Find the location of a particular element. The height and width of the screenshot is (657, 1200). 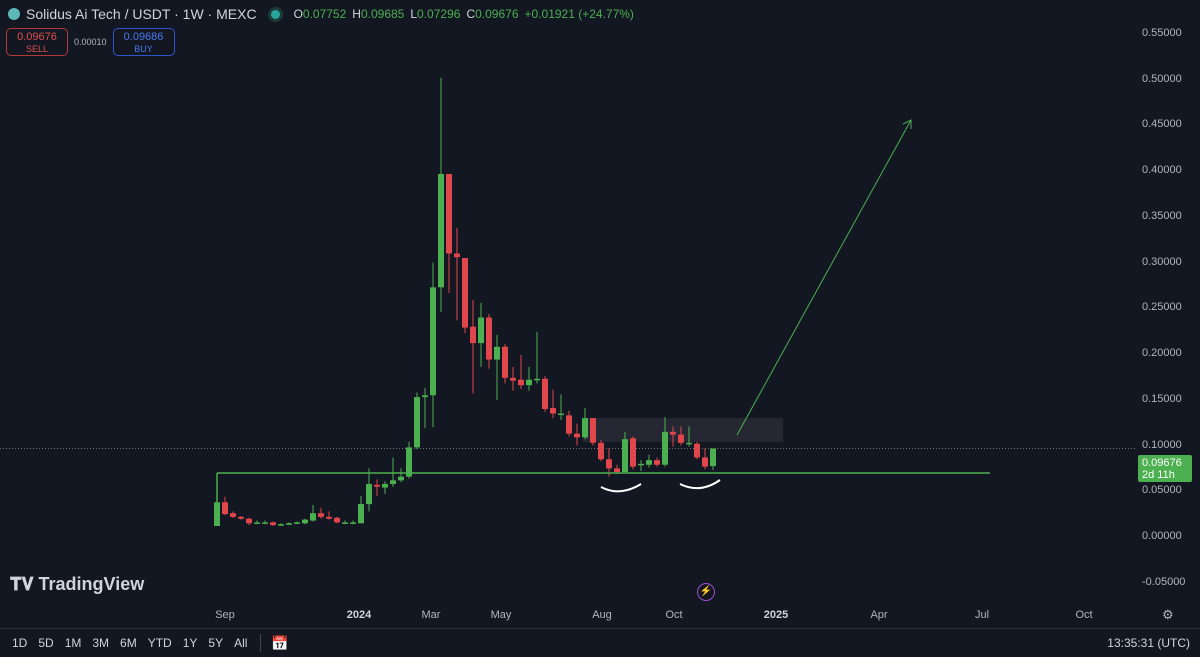

range-button-1d: 1D is located at coordinates (20, 643).